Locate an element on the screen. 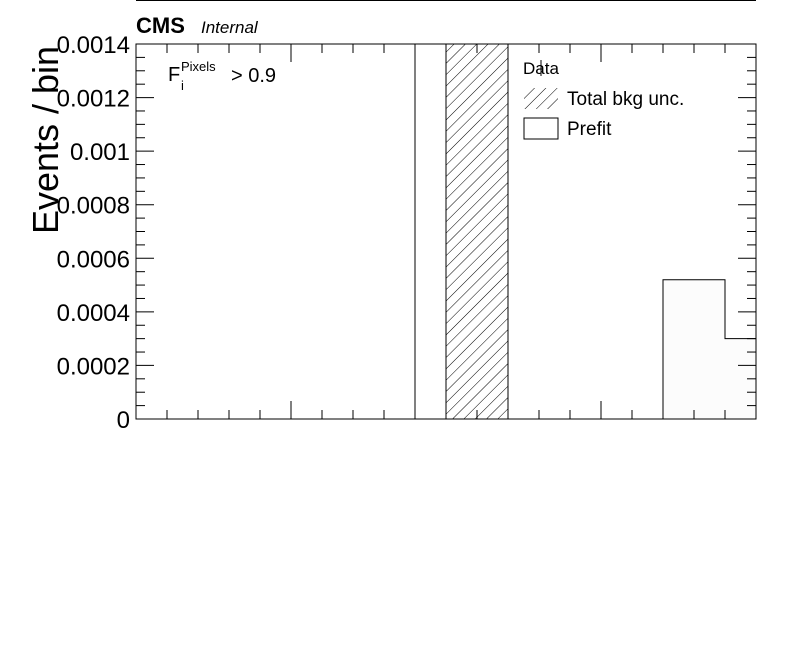  legend-label-bkg-unc: Total bkg unc. is located at coordinates (625, 99).